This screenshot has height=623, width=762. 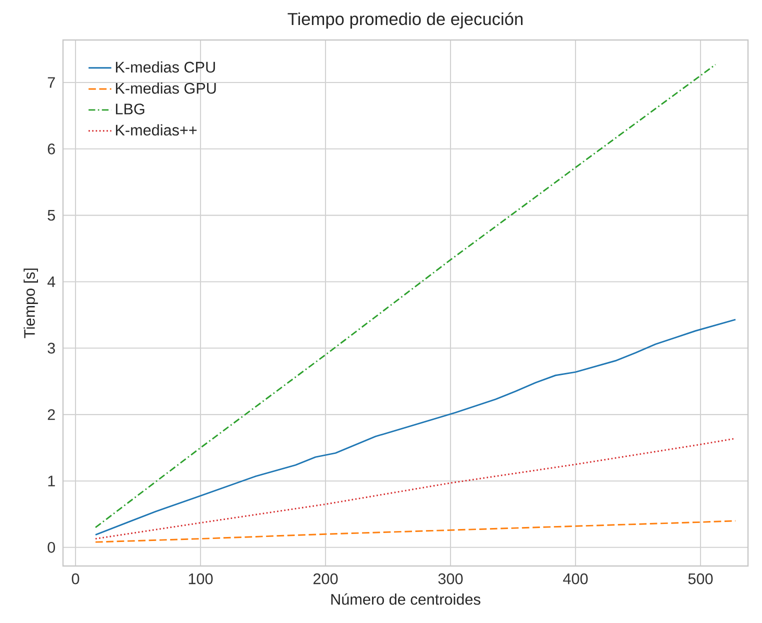 I want to click on y-tick-label: 0, so click(x=52, y=547).